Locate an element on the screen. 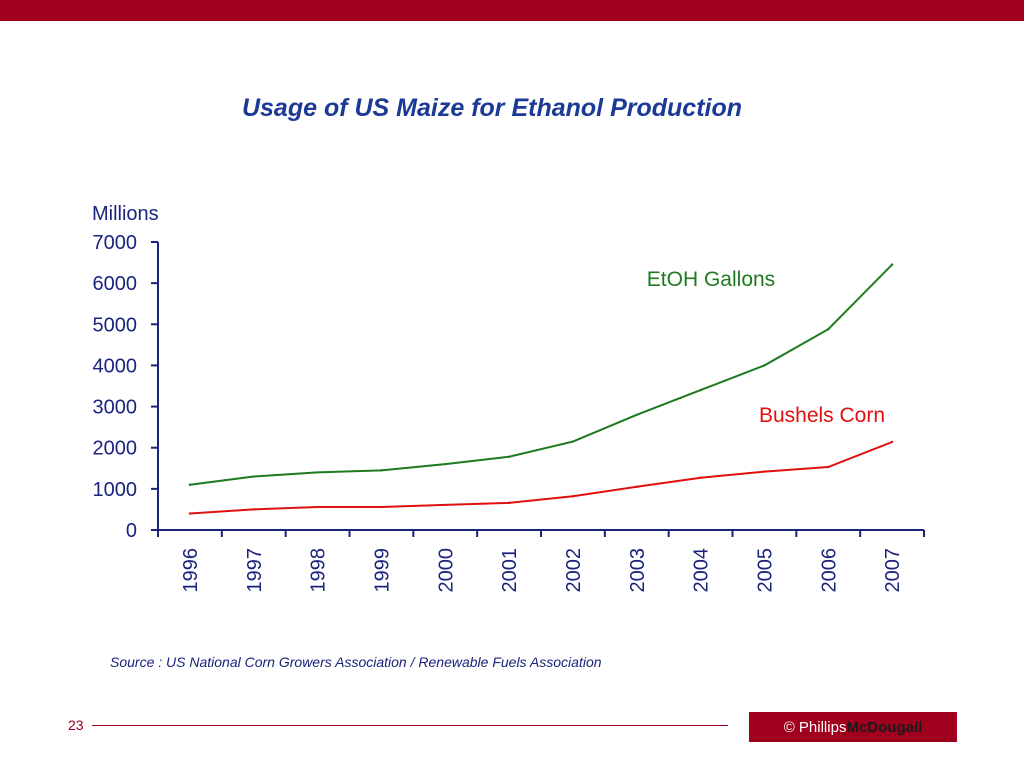 This screenshot has height=768, width=1024. x-tick-label: 1997 is located at coordinates (255, 570).